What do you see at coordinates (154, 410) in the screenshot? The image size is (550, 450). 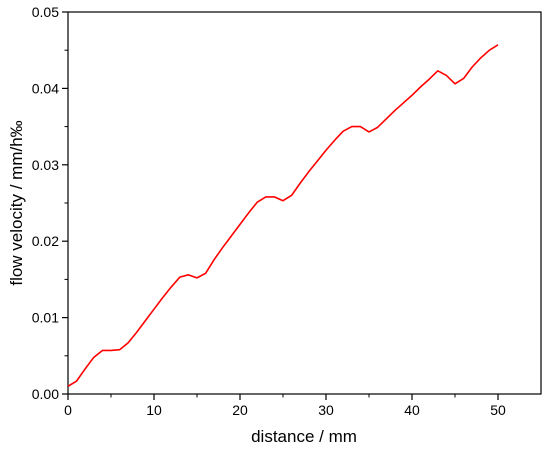 I see `x-tick-label: 10` at bounding box center [154, 410].